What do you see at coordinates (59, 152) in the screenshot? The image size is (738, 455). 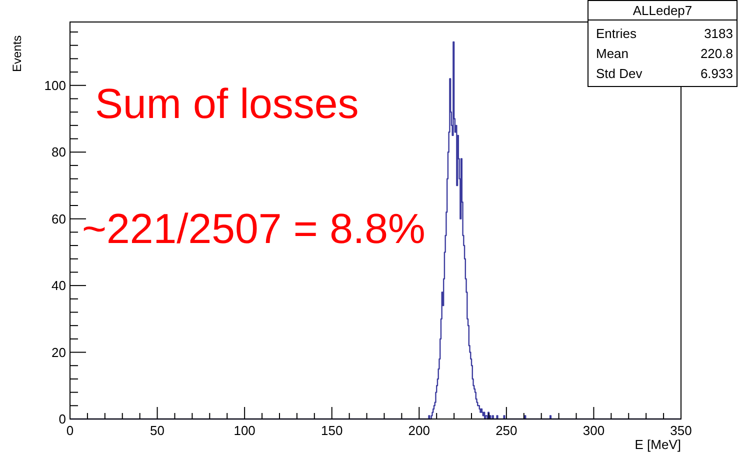 I see `y-tick-label: 80` at bounding box center [59, 152].